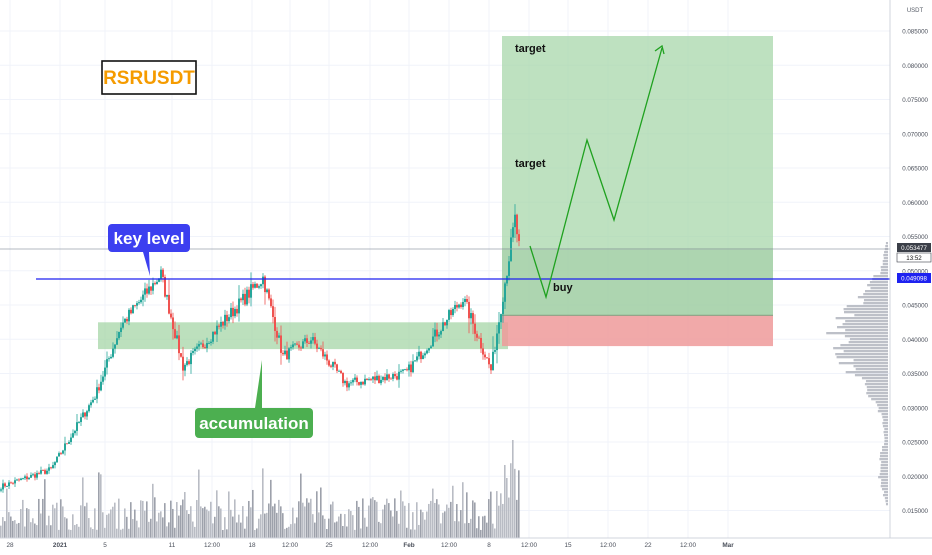 The width and height of the screenshot is (932, 555). What do you see at coordinates (637, 331) in the screenshot?
I see `loss-zone` at bounding box center [637, 331].